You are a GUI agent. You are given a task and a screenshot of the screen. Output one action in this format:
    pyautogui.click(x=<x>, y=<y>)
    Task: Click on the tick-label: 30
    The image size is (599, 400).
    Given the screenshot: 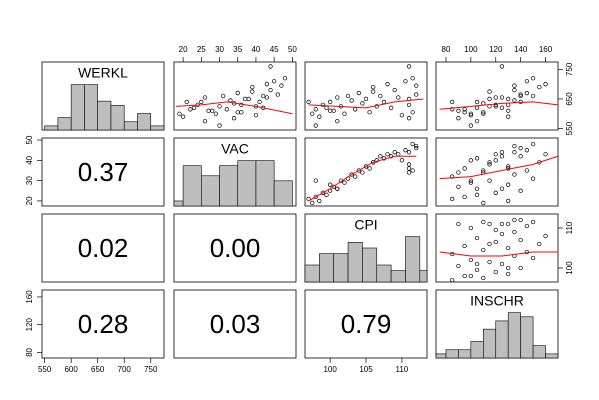 What is the action you would take?
    pyautogui.click(x=219, y=49)
    